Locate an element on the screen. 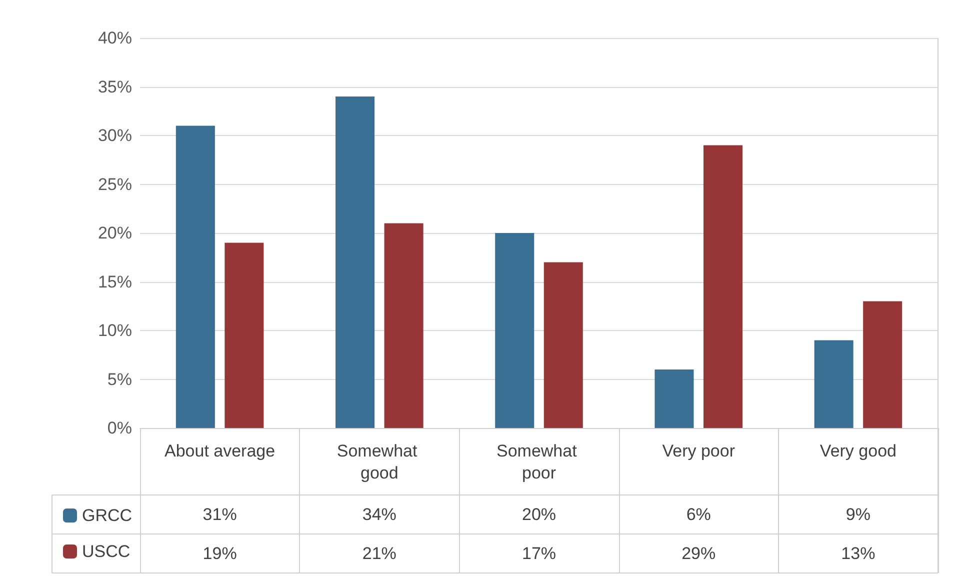 The height and width of the screenshot is (580, 954). data-label: 13% is located at coordinates (858, 553).